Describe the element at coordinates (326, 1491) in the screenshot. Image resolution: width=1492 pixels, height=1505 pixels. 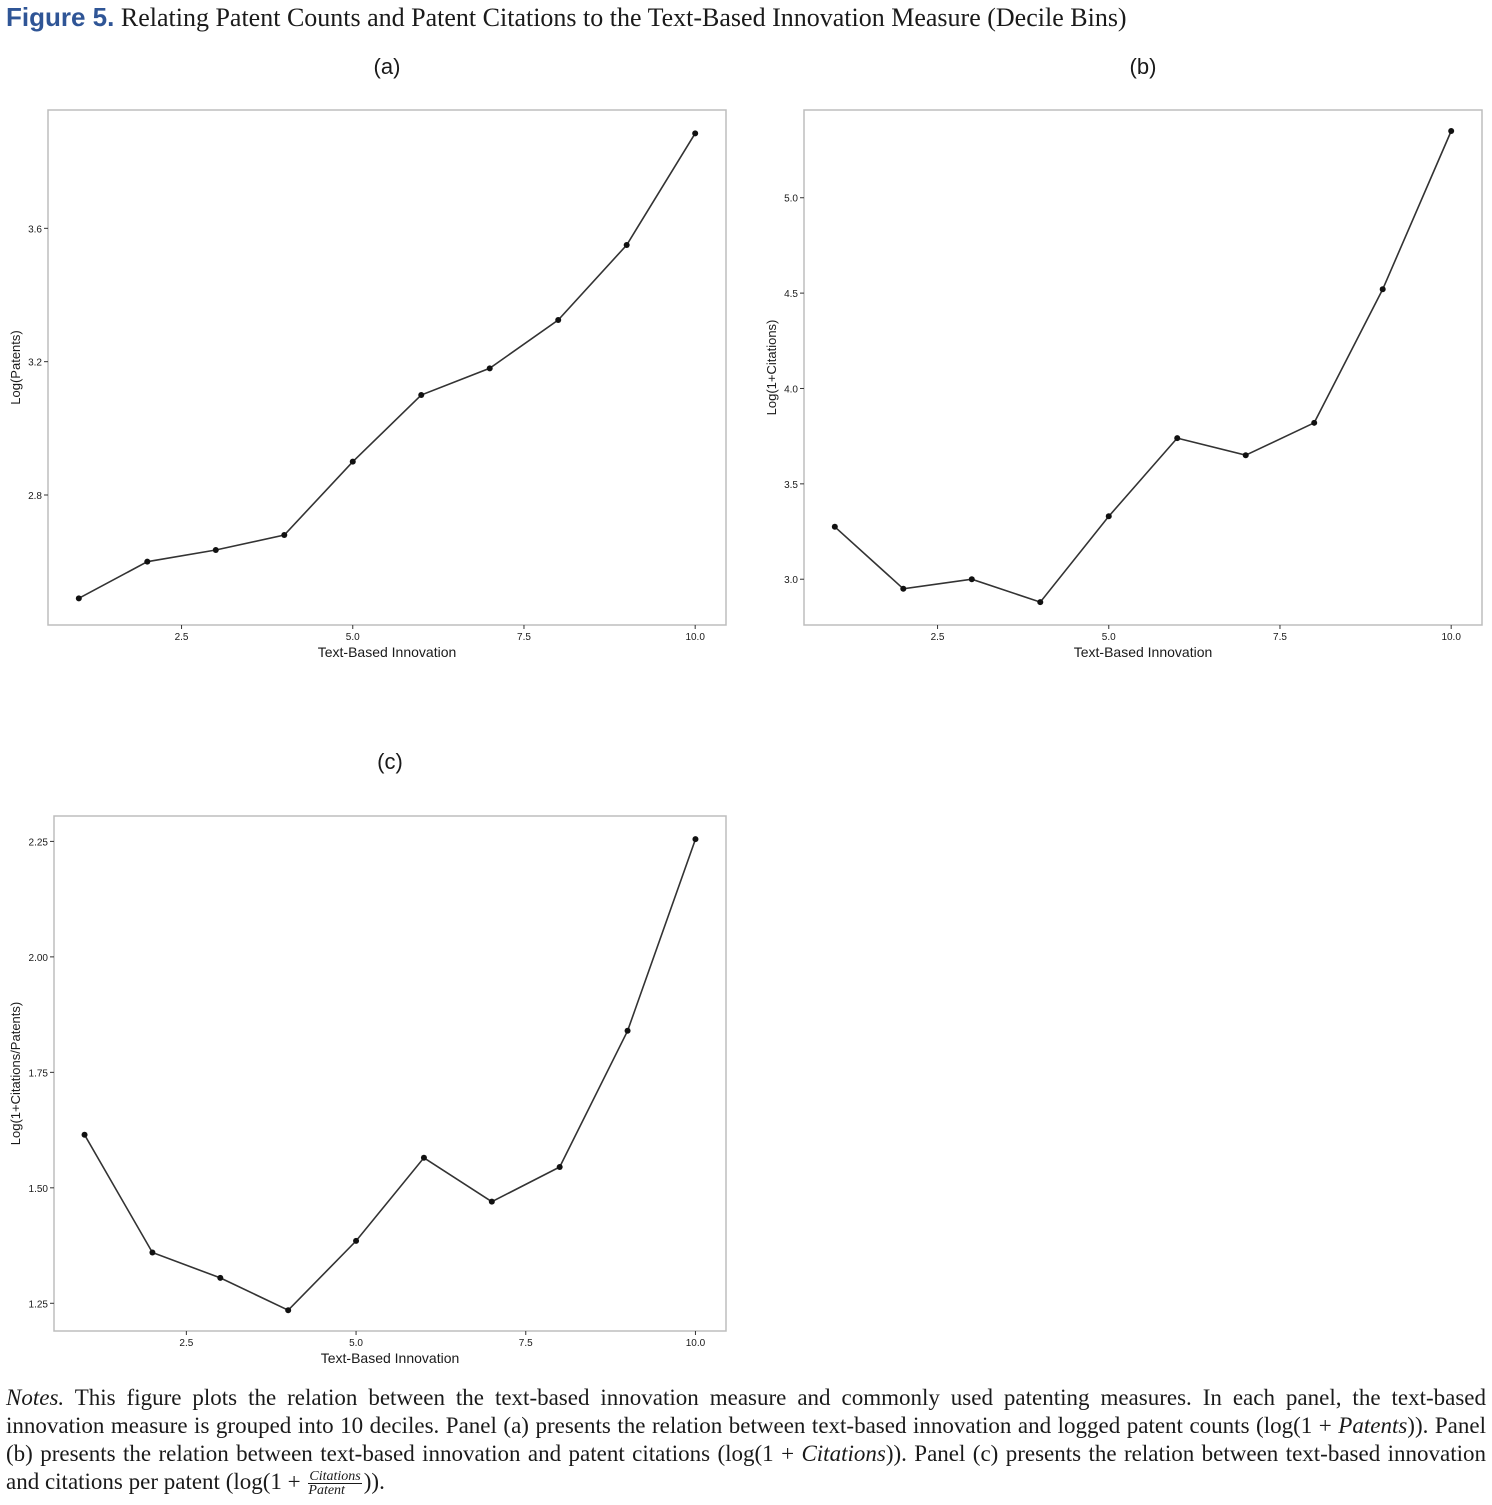
I see `fraction-denominator: Patent` at that location.